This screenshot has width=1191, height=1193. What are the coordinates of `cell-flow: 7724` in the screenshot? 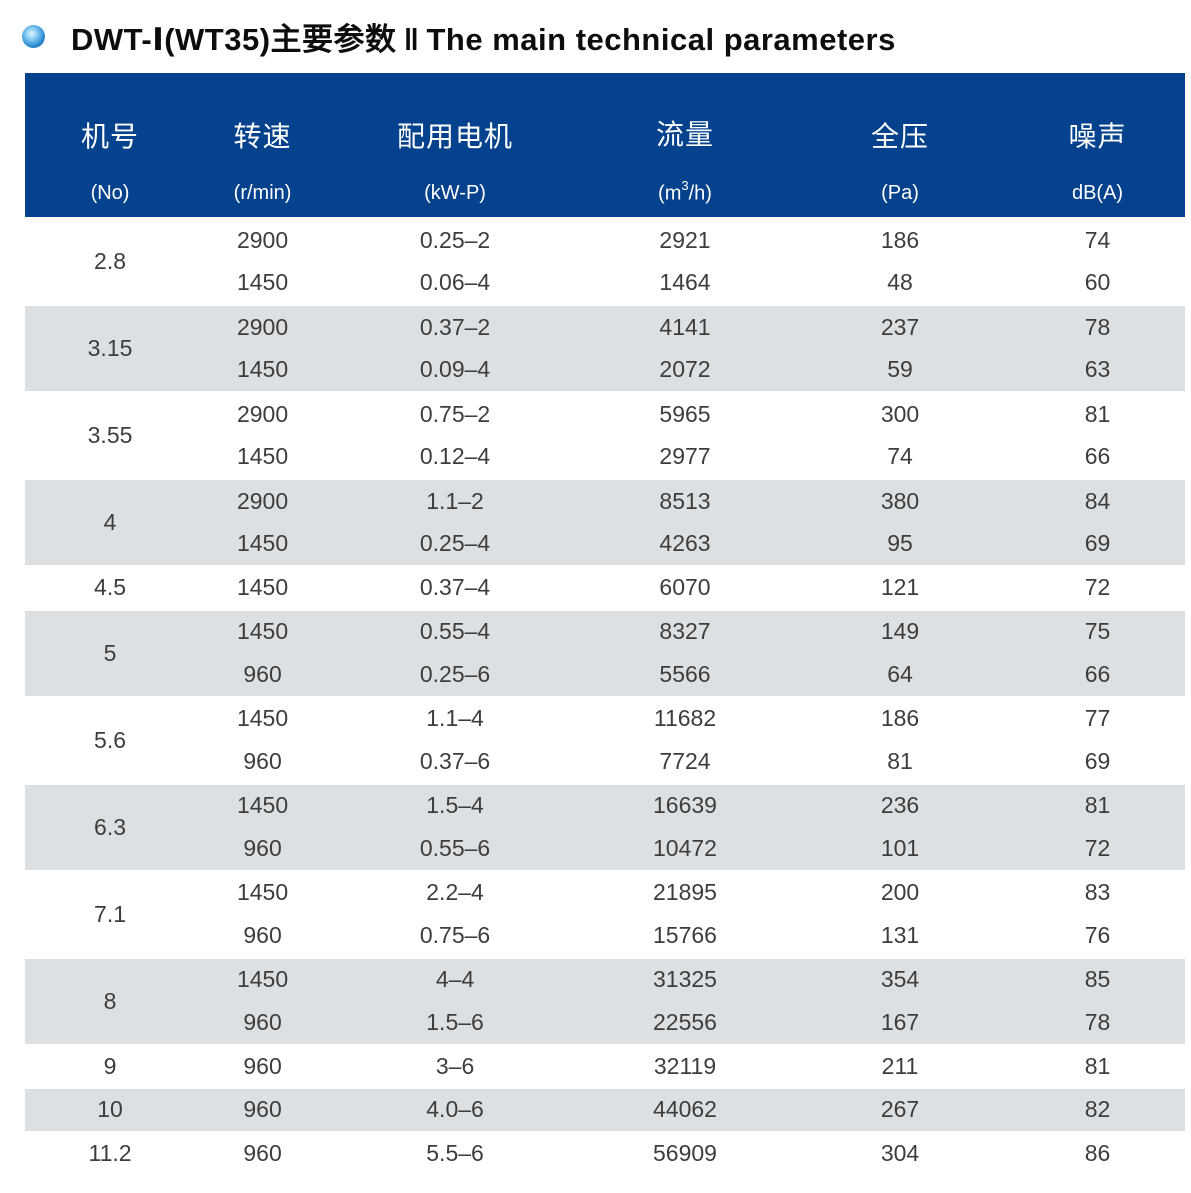 It's located at (685, 760).